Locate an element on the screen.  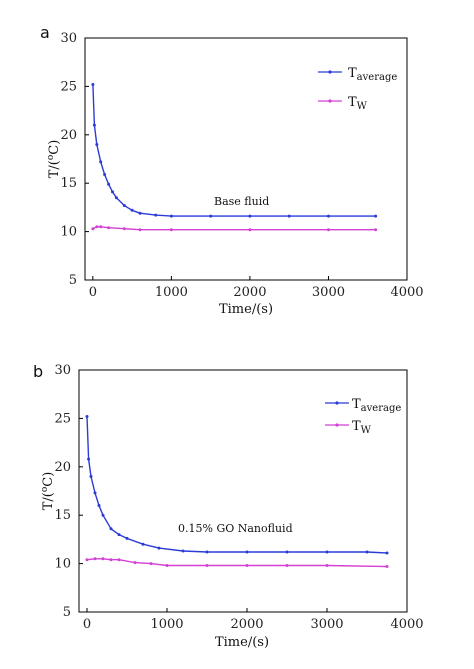
annotation-a: Base fluid is located at coordinates (241, 201).